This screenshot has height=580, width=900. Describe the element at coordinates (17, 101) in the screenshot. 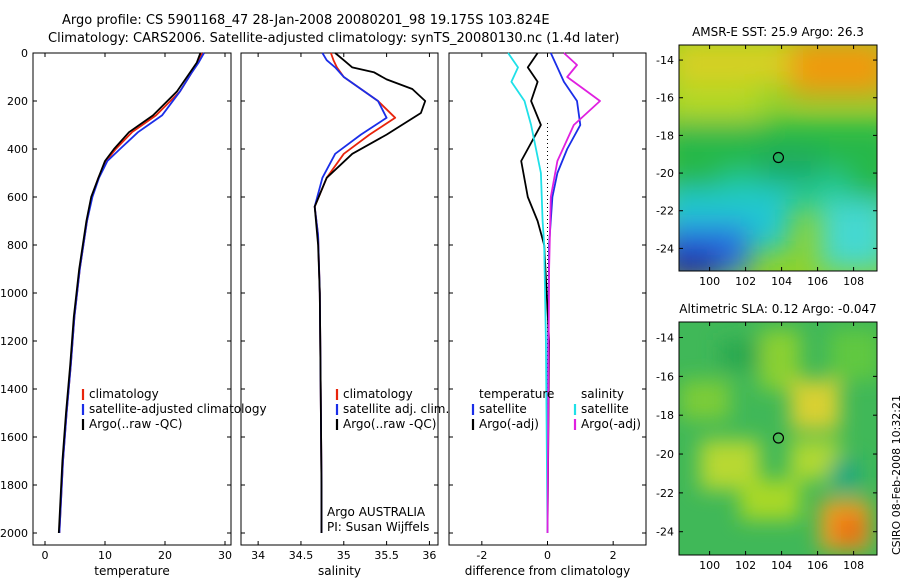

I see `temperature-ytick-label: 200` at that location.